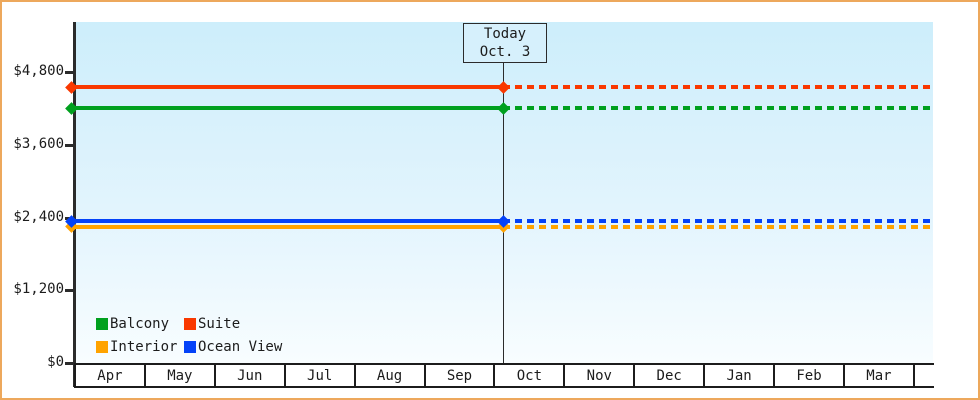  I want to click on month-cell-mar: Mar, so click(877, 375).